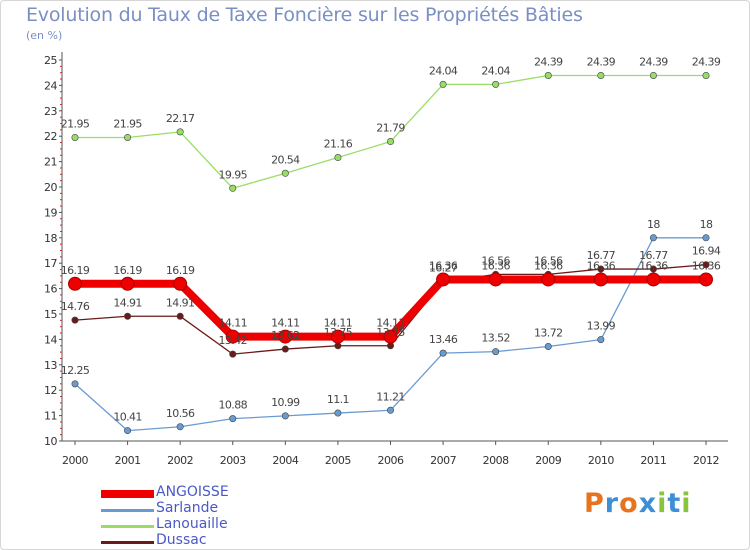 Image resolution: width=750 pixels, height=550 pixels. I want to click on chart-legend: ANGOISSE Sarlande Lanouaille Dussac, so click(251, 517).